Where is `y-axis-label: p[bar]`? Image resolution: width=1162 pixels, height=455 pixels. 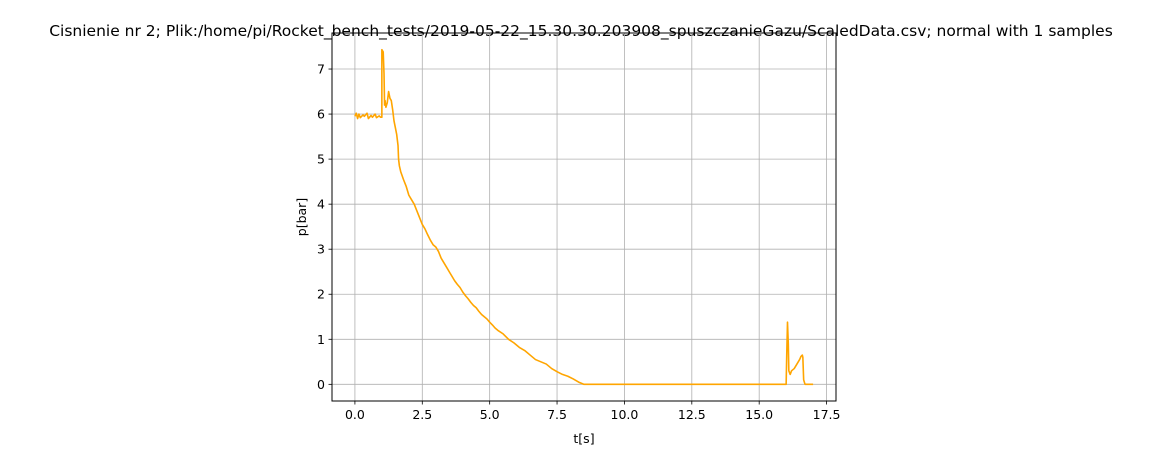
y-axis-label: p[bar] is located at coordinates (301, 217).